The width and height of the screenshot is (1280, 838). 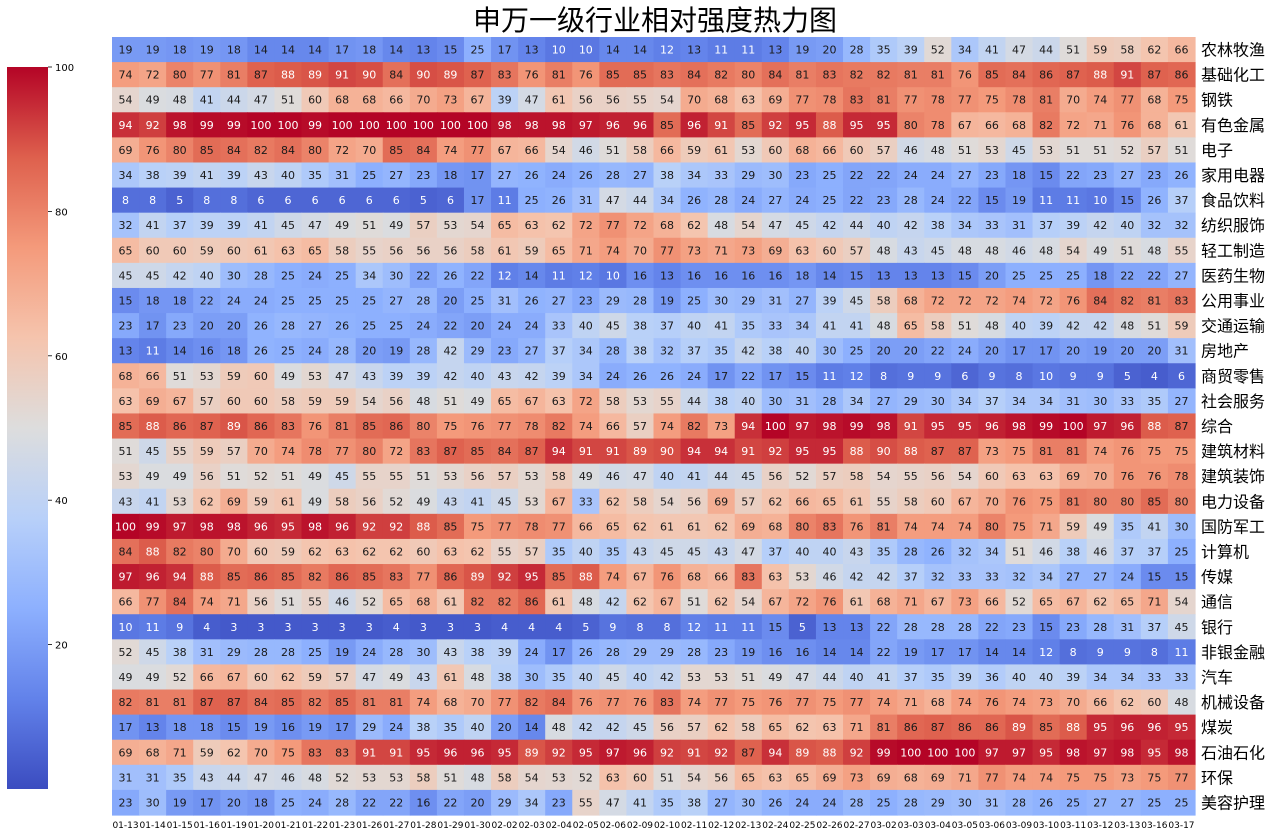 What do you see at coordinates (857, 50) in the screenshot?
I see `cell-value-label: 28` at bounding box center [857, 50].